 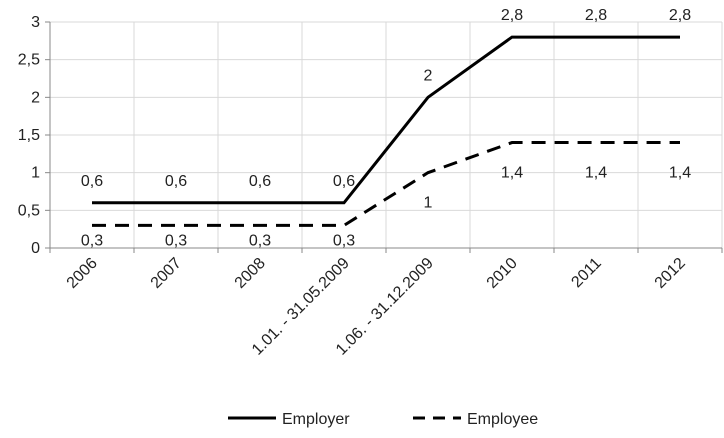 I want to click on data-label-employee-0: 0,3, so click(x=92, y=240).